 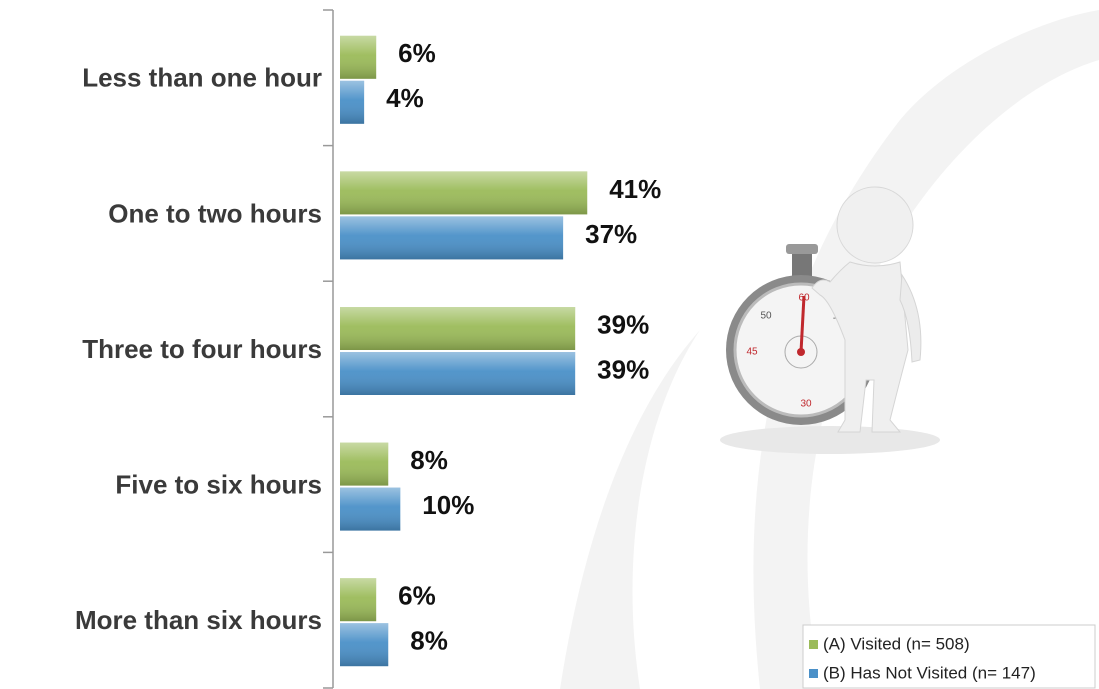 I want to click on svg-text: 50, so click(x=766, y=316).